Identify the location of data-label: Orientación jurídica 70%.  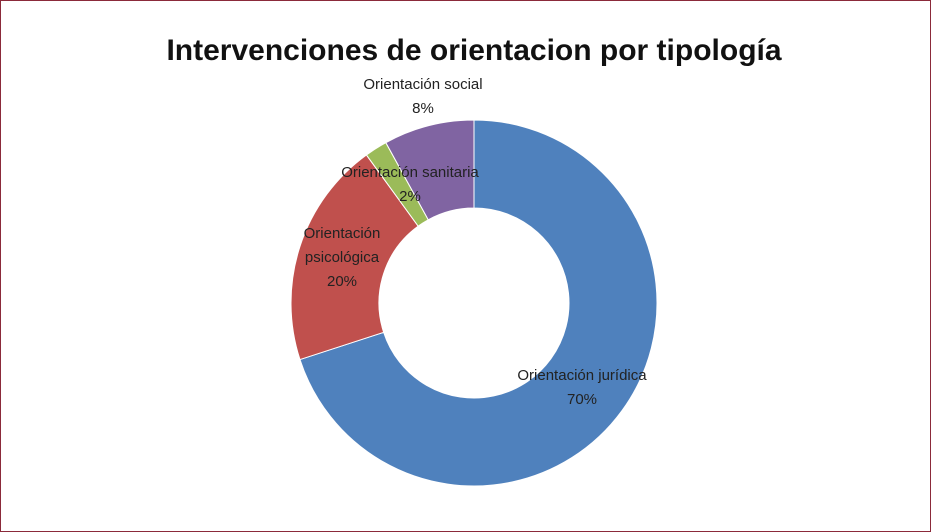
(582, 388).